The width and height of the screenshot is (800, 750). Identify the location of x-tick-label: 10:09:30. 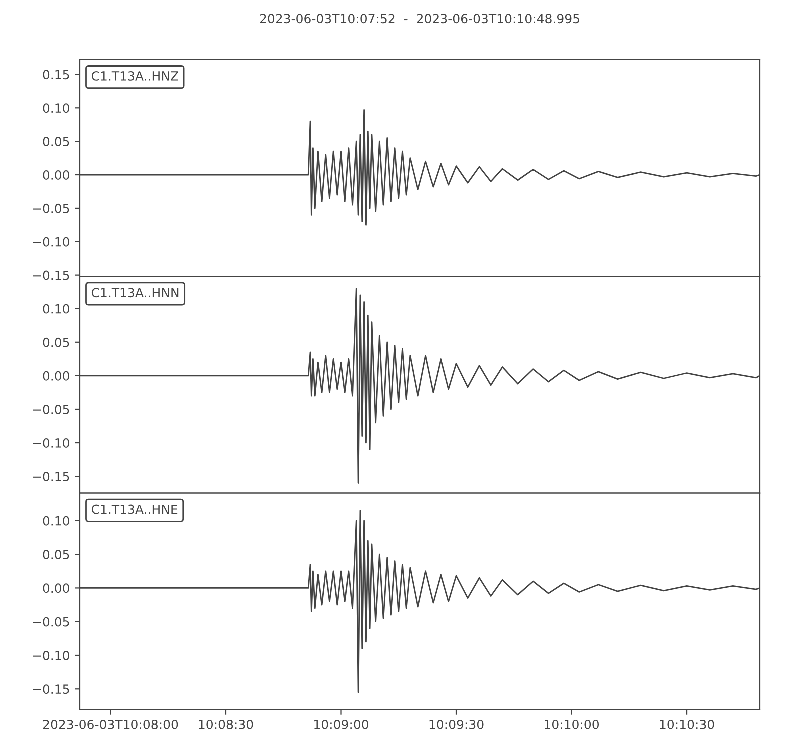
(457, 725).